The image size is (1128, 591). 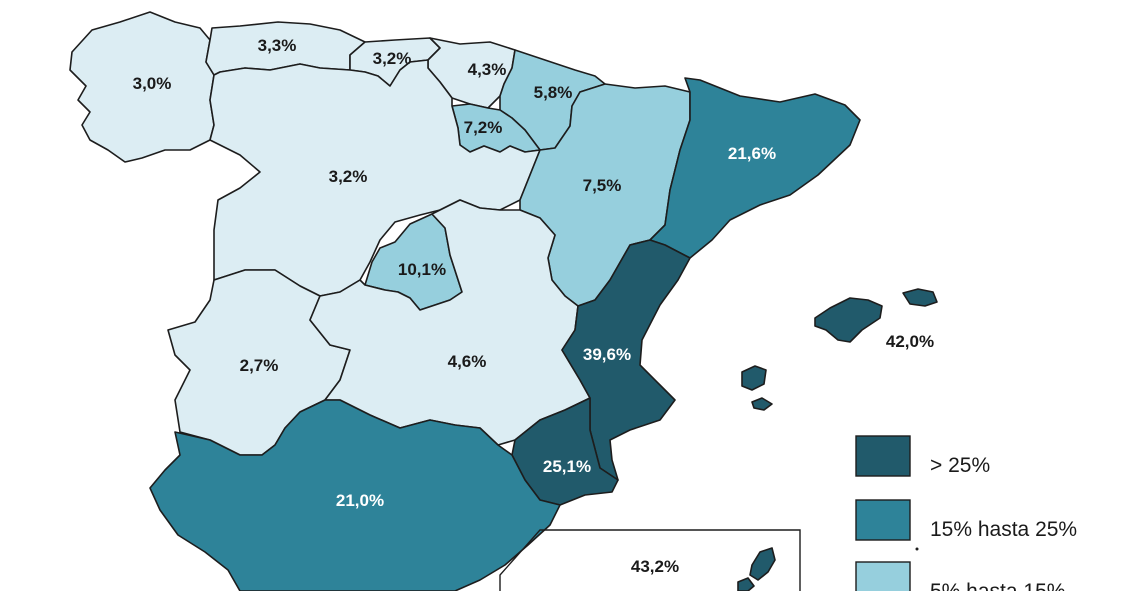 What do you see at coordinates (1003, 529) in the screenshot?
I see `legend-label-15-25: 15% hasta 25%` at bounding box center [1003, 529].